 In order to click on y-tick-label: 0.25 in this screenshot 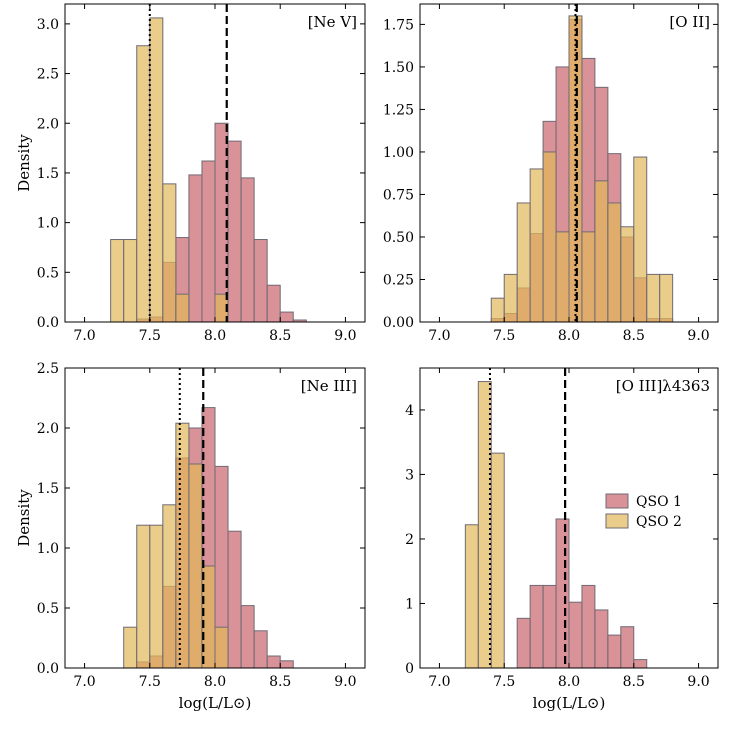, I will do `click(398, 280)`.